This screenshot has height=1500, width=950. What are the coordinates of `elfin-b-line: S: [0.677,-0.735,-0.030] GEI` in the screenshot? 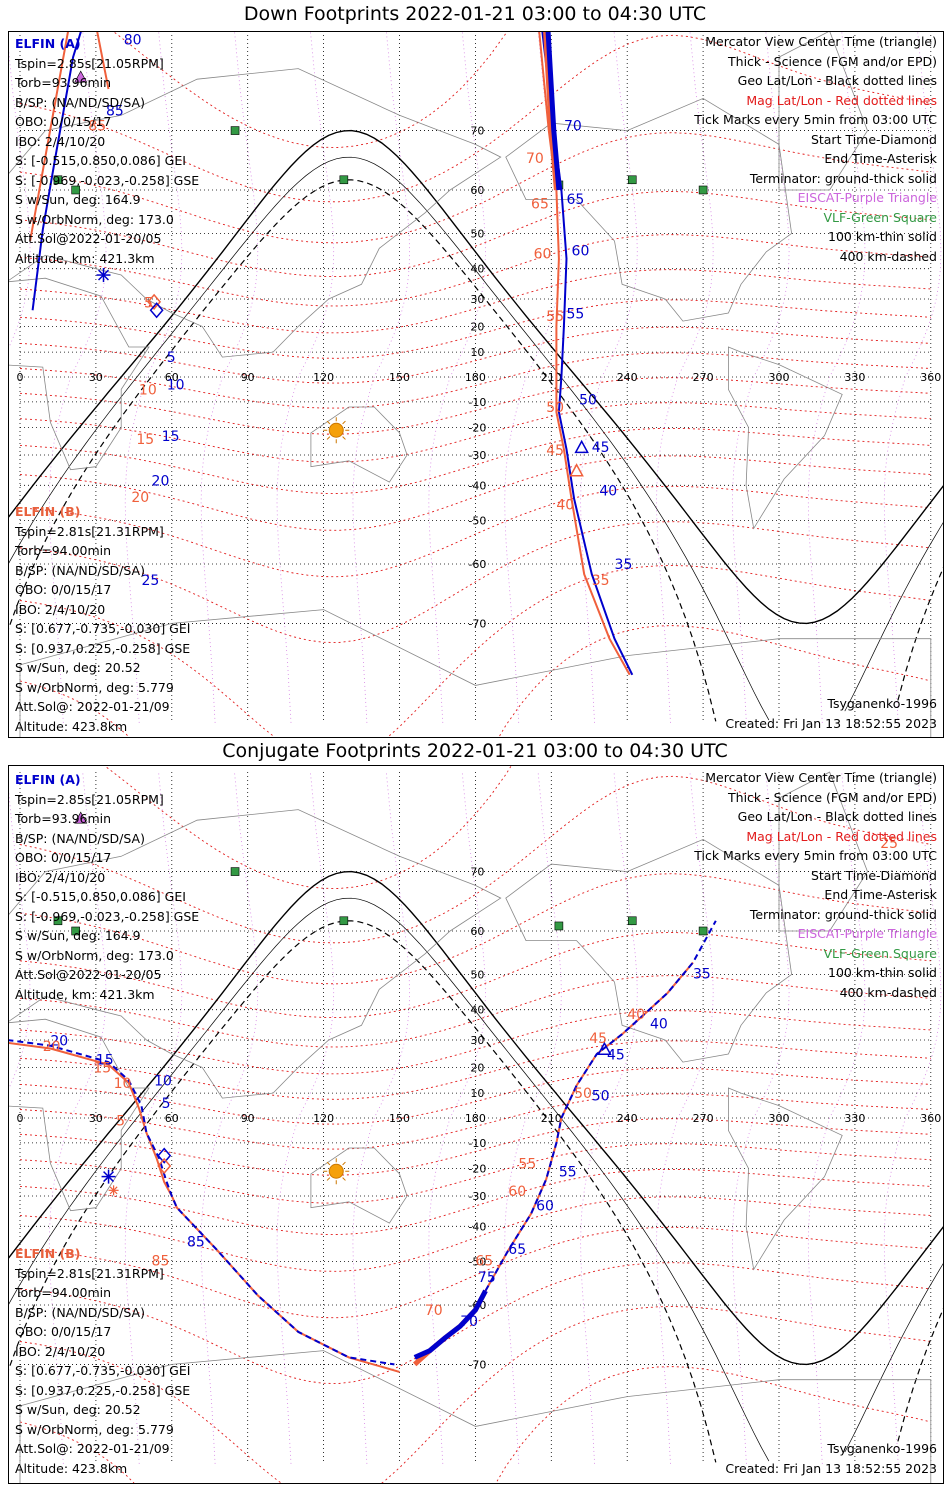 It's located at (103, 628).